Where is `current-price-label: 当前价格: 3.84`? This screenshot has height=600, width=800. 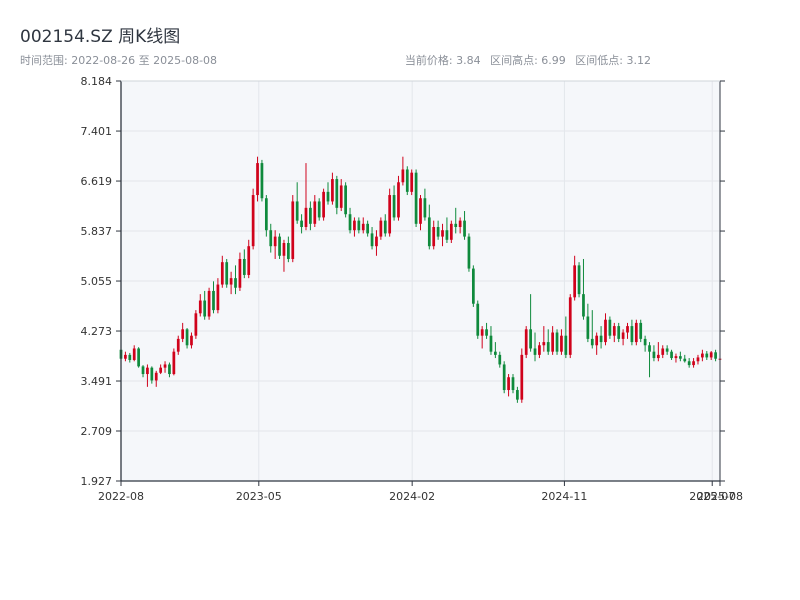 current-price-label: 当前价格: 3.84 is located at coordinates (442, 60).